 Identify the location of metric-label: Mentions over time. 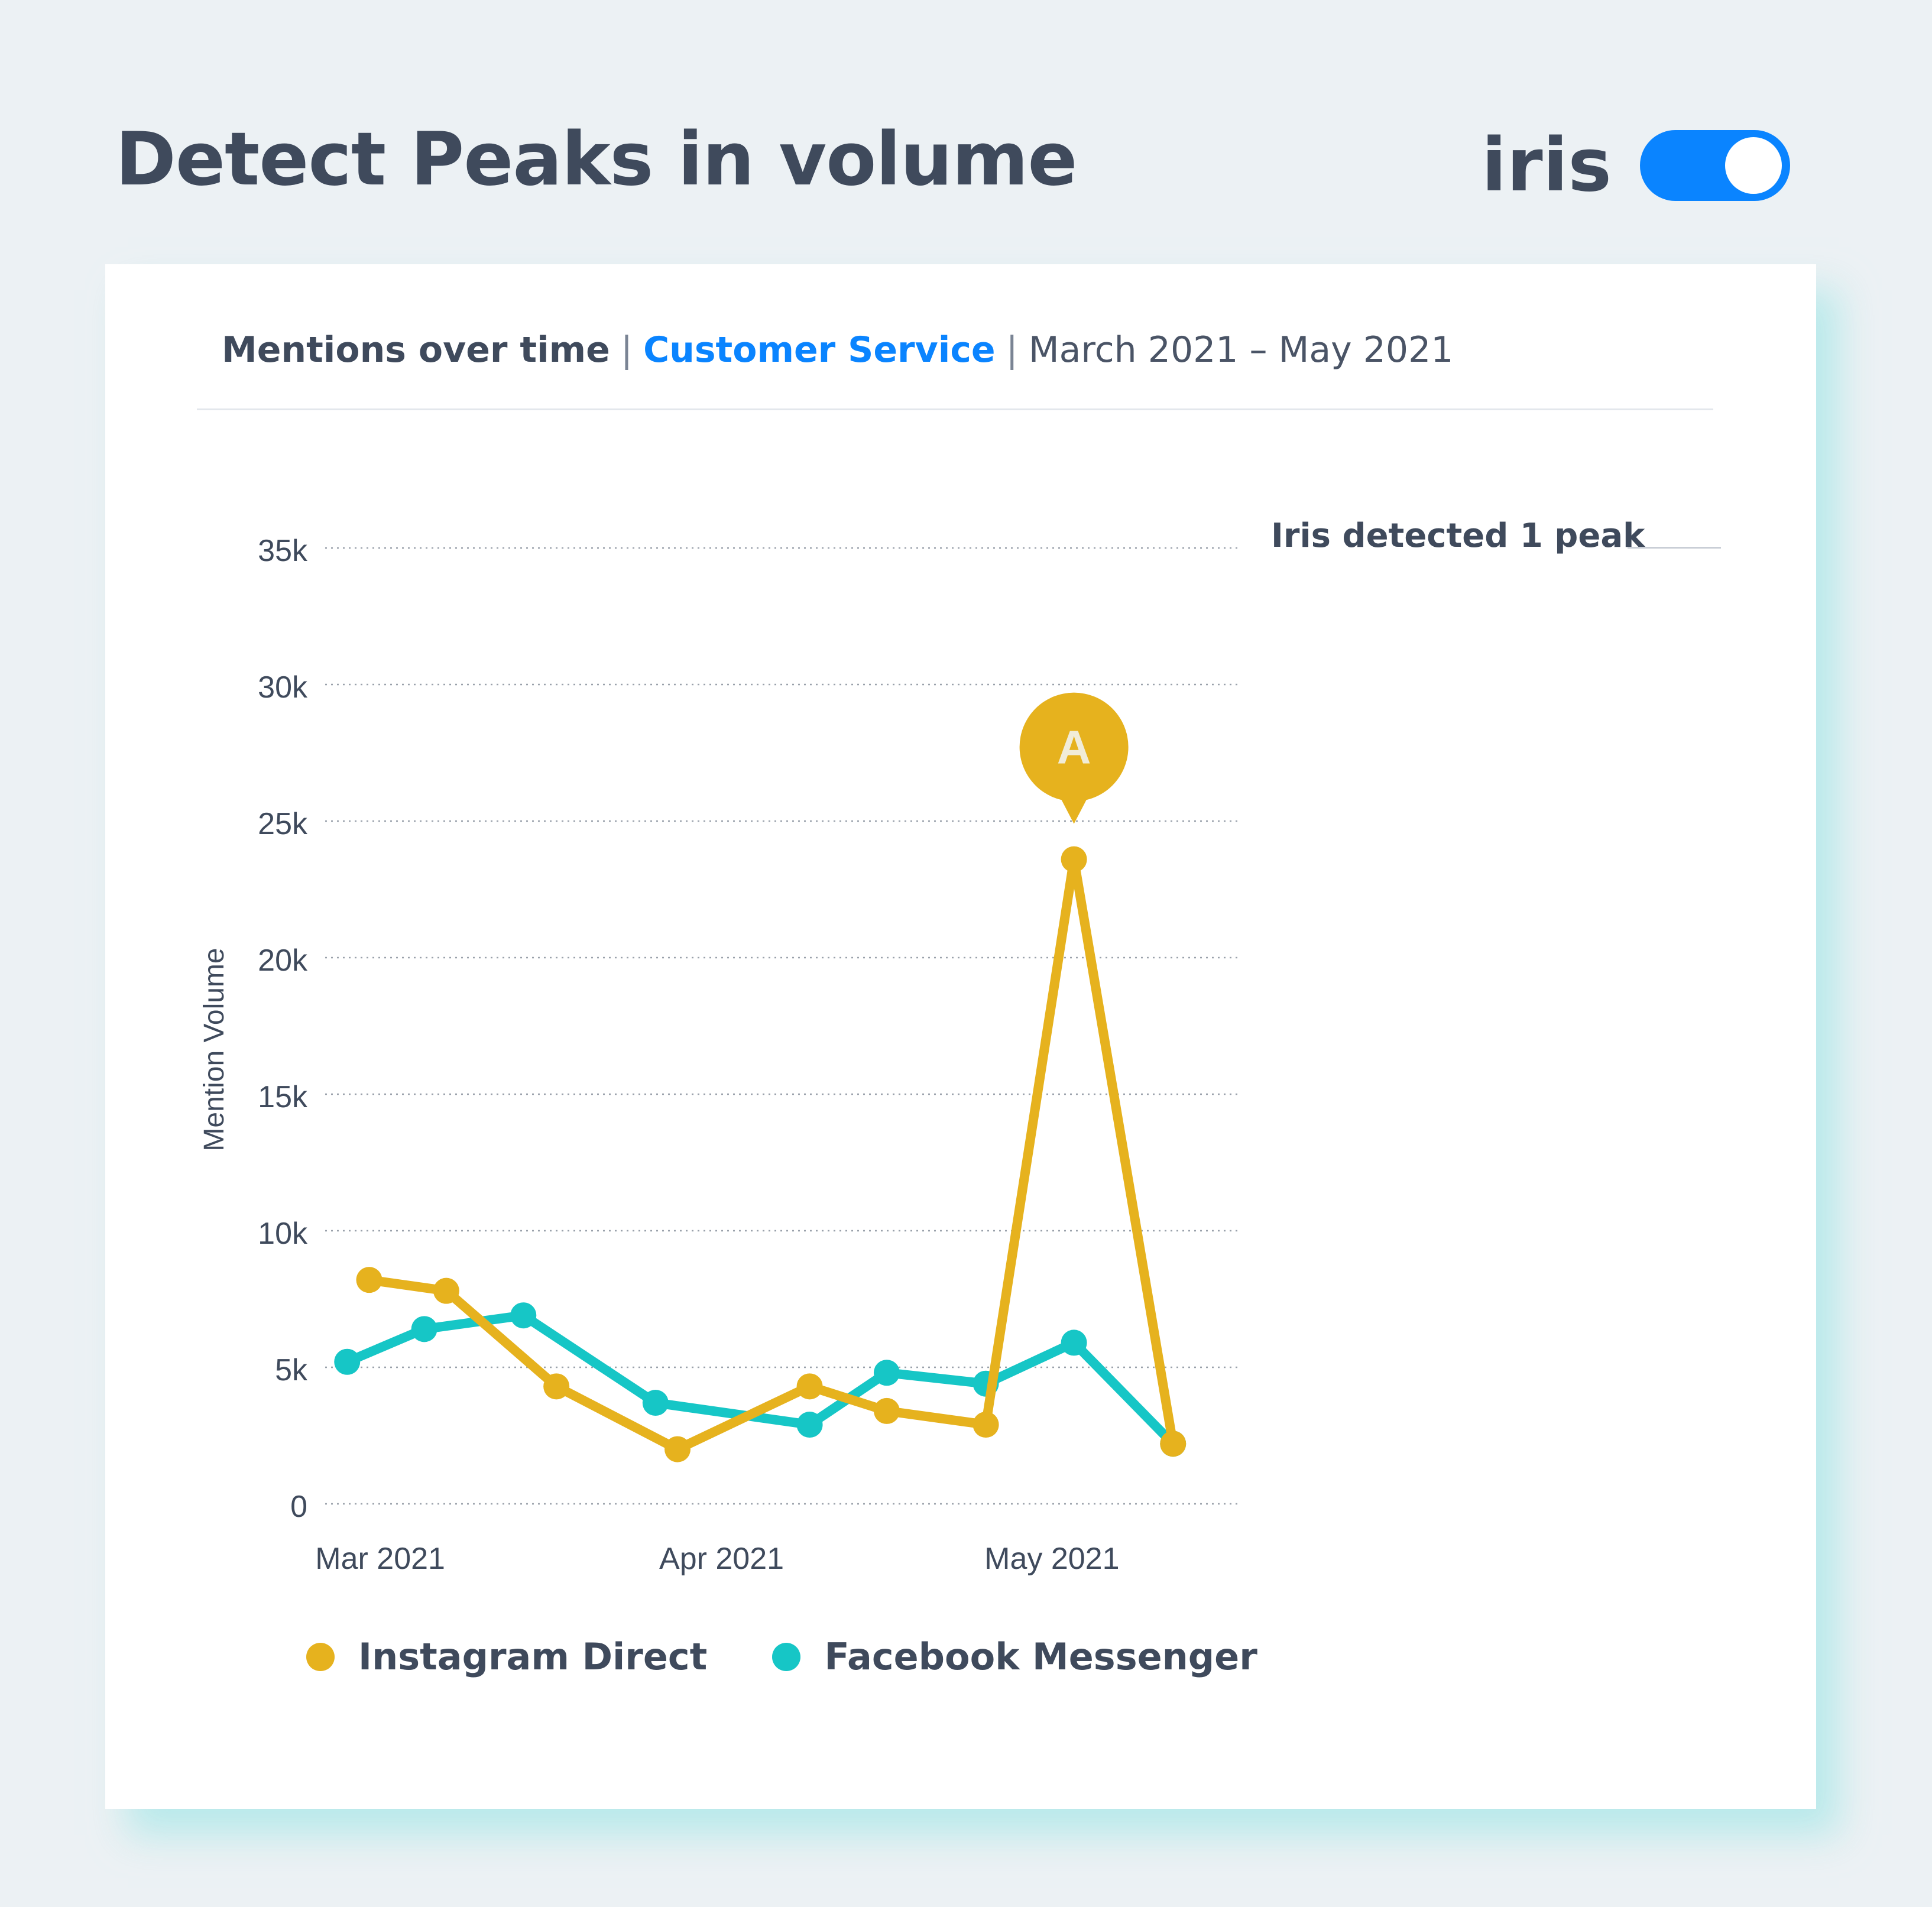
(416, 350).